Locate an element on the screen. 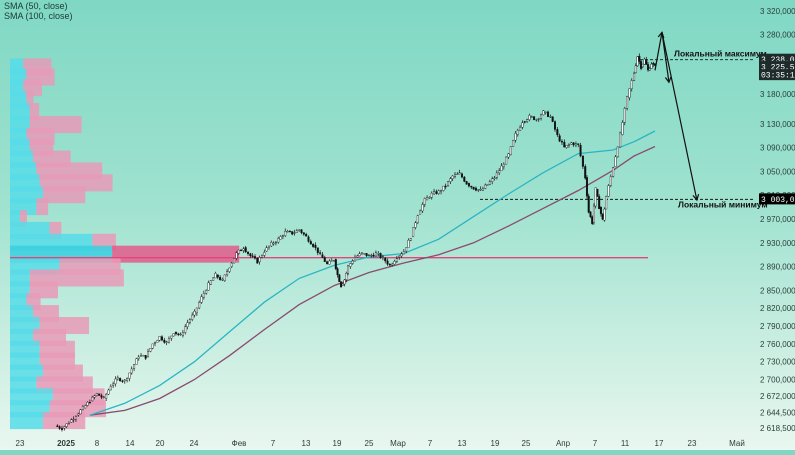  volume-profile-buy-bar is located at coordinates (20, 111).